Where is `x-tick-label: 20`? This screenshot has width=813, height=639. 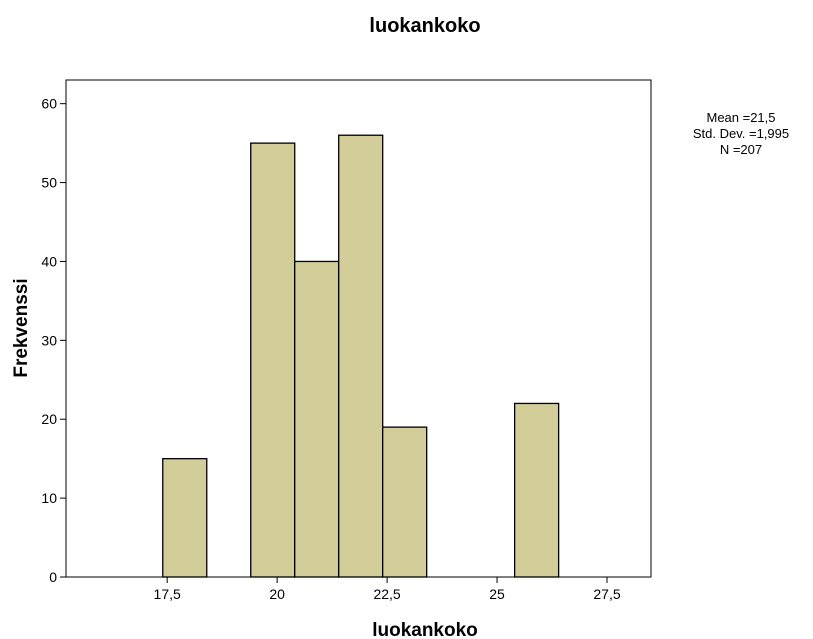 x-tick-label: 20 is located at coordinates (277, 594).